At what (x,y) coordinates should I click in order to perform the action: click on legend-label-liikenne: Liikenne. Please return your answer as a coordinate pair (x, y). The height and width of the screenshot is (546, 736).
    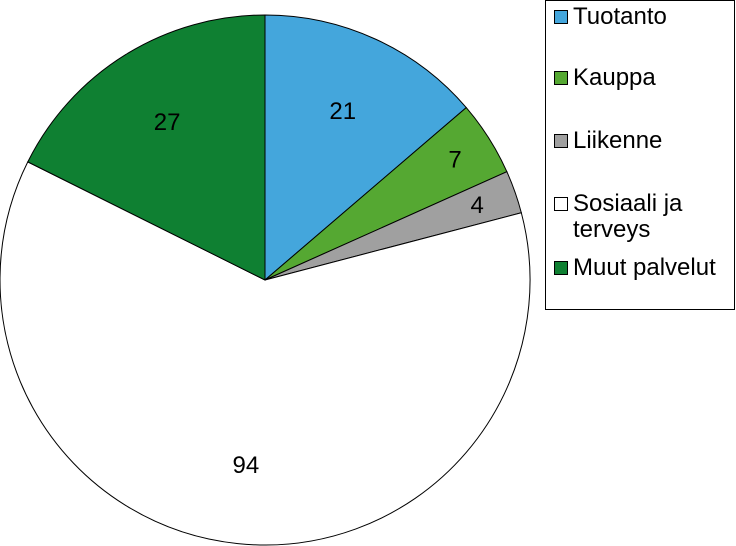
    Looking at the image, I should click on (618, 140).